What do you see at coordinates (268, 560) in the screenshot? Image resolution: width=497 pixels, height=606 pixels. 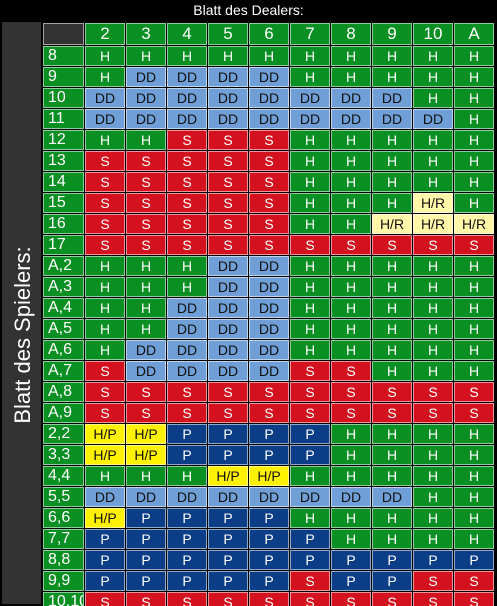 I see `player-hand-row-8-8: 8,8 P P P P P P P P P P` at bounding box center [268, 560].